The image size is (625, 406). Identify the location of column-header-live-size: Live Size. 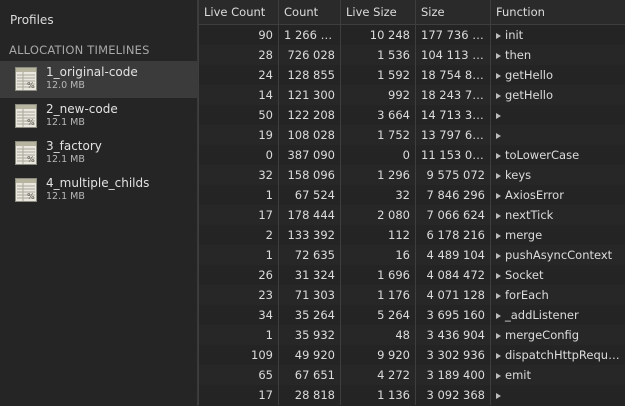
(378, 12).